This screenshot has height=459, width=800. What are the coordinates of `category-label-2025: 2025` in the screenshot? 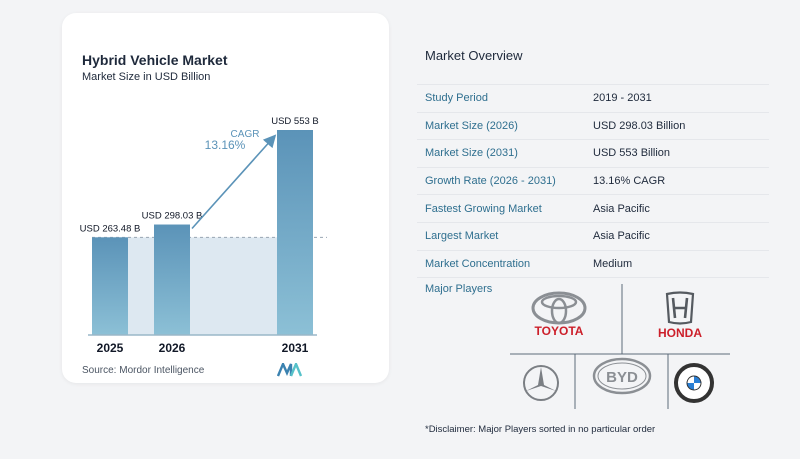 It's located at (110, 348).